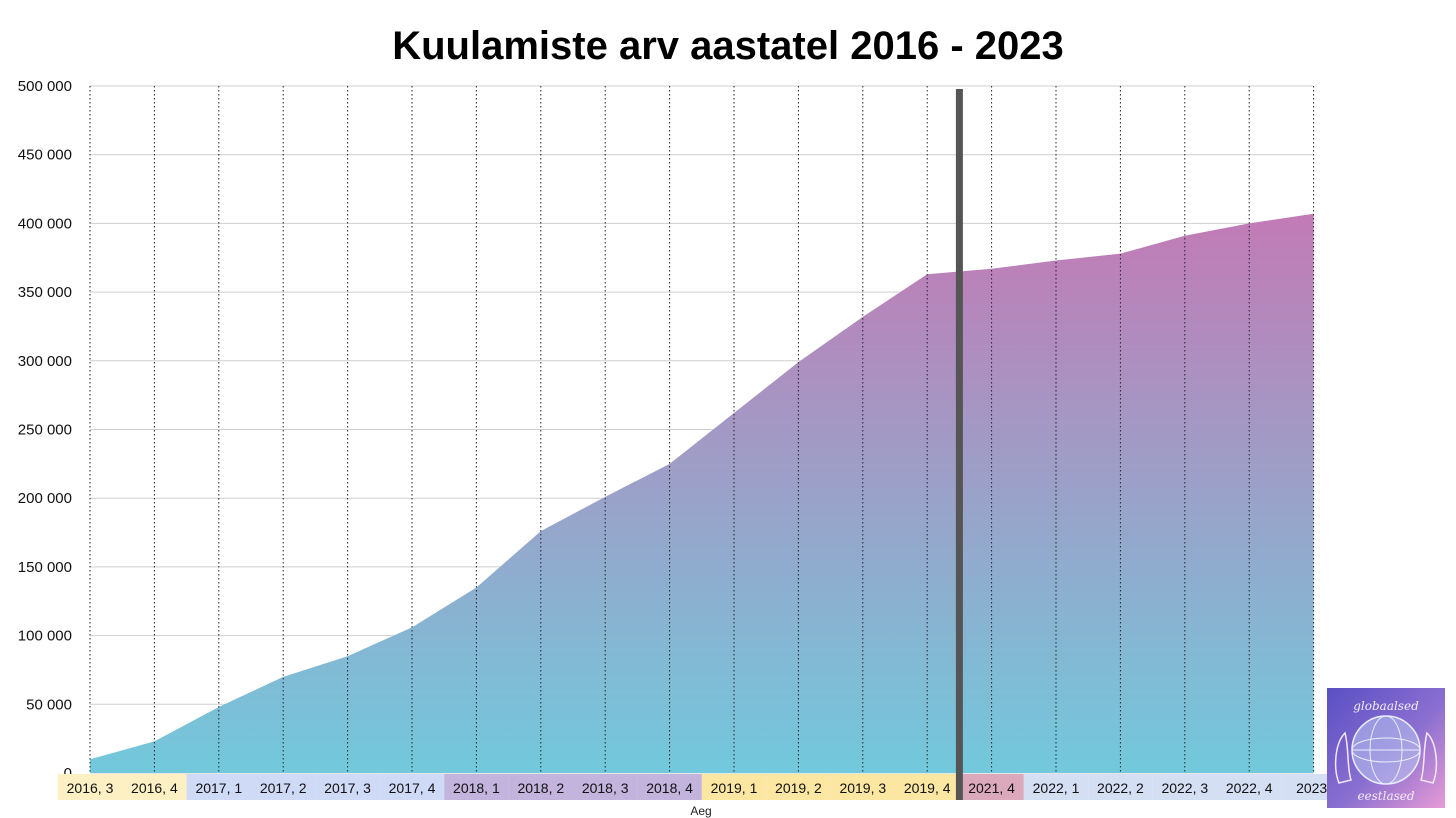 This screenshot has height=818, width=1456. I want to click on x-tick-label: 2022, 2, so click(1120, 788).